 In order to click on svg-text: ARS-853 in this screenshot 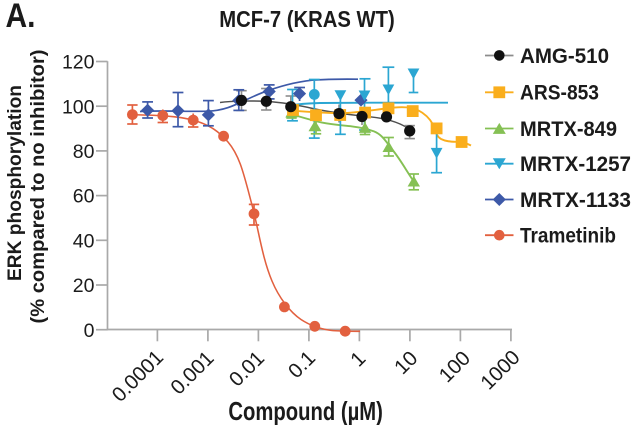, I will do `click(559, 93)`.